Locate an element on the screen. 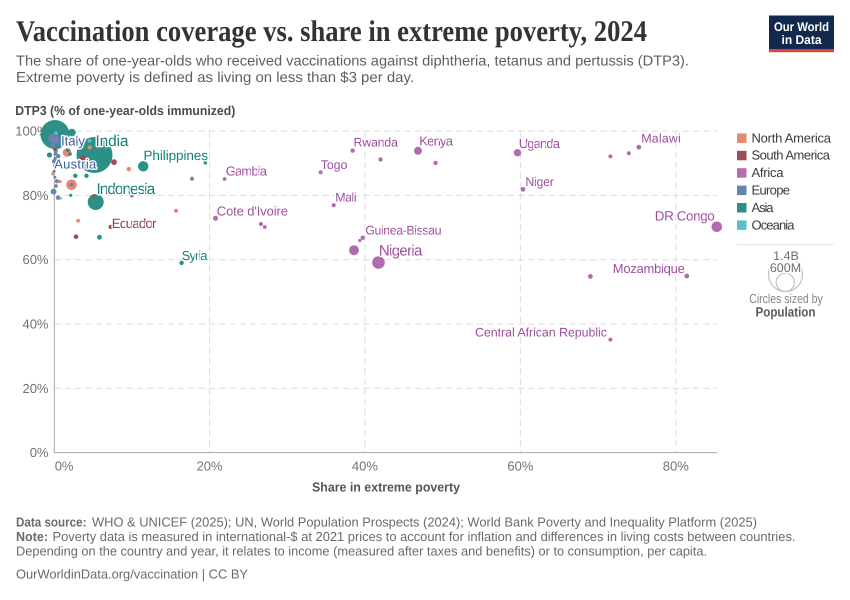 The height and width of the screenshot is (600, 850). svg-text: Mali is located at coordinates (345, 197).